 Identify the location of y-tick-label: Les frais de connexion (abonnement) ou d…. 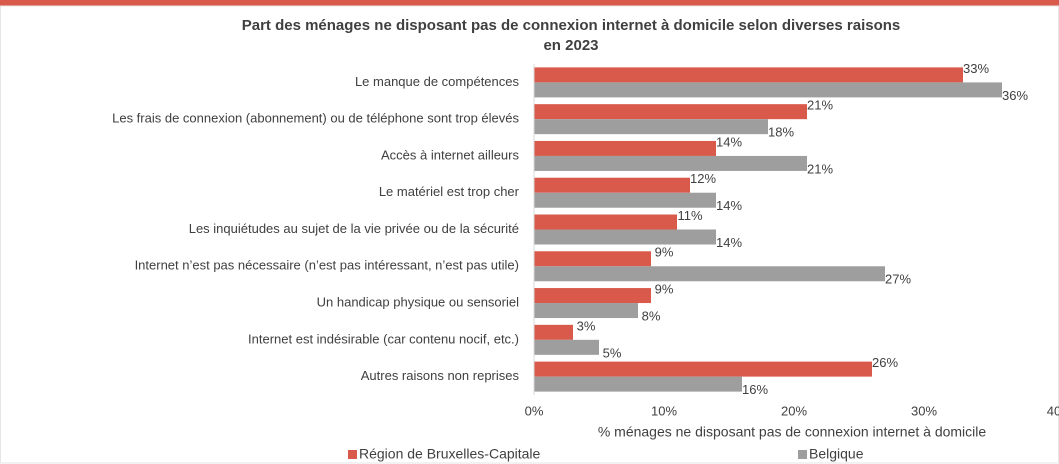
(315, 118).